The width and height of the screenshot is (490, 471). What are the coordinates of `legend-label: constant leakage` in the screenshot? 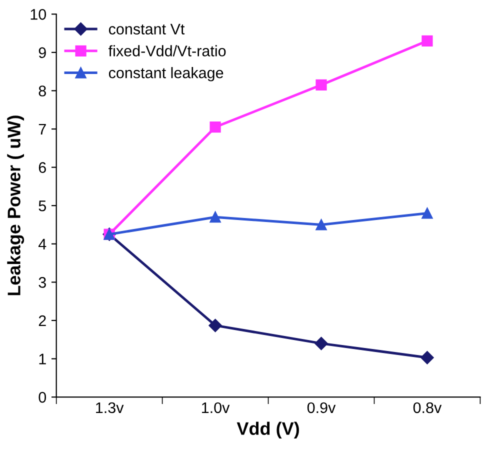 It's located at (166, 74).